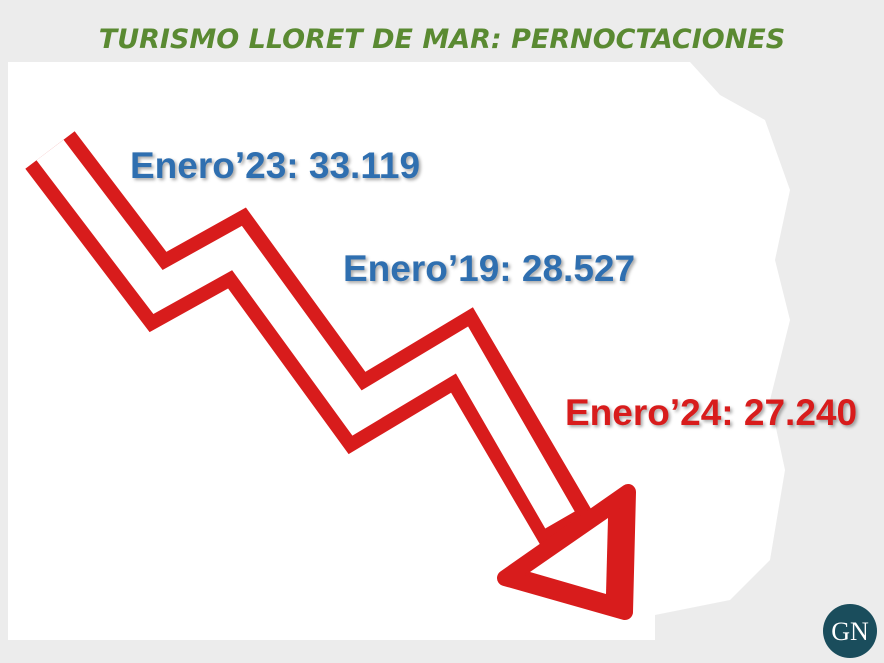  Describe the element at coordinates (442, 39) in the screenshot. I see `title: TURISMO LLORET DE MAR: PERNOCTACIONES` at that location.